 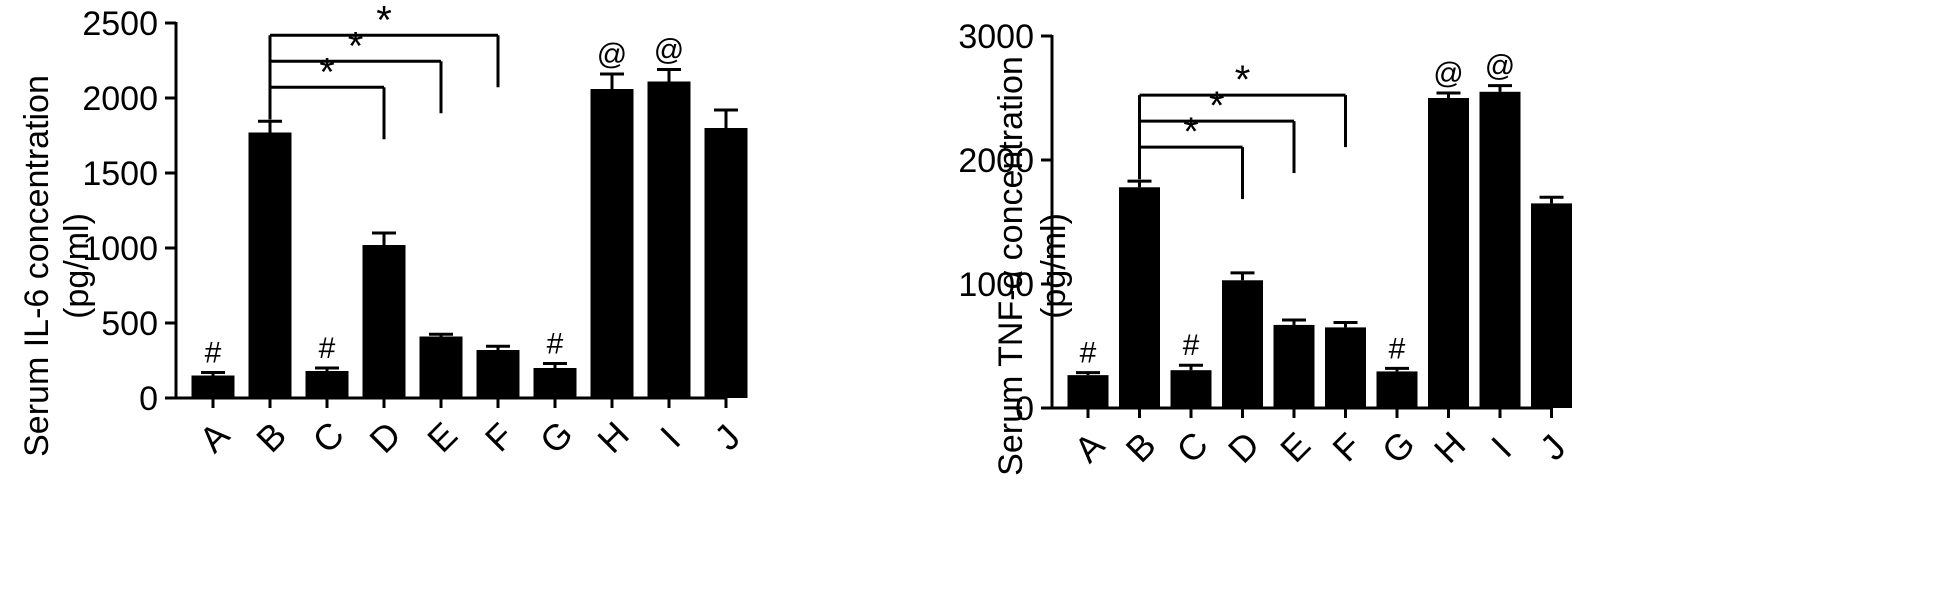 I want to click on y-axis-label: Serum TNF-α concentration, so click(x=1011, y=266).